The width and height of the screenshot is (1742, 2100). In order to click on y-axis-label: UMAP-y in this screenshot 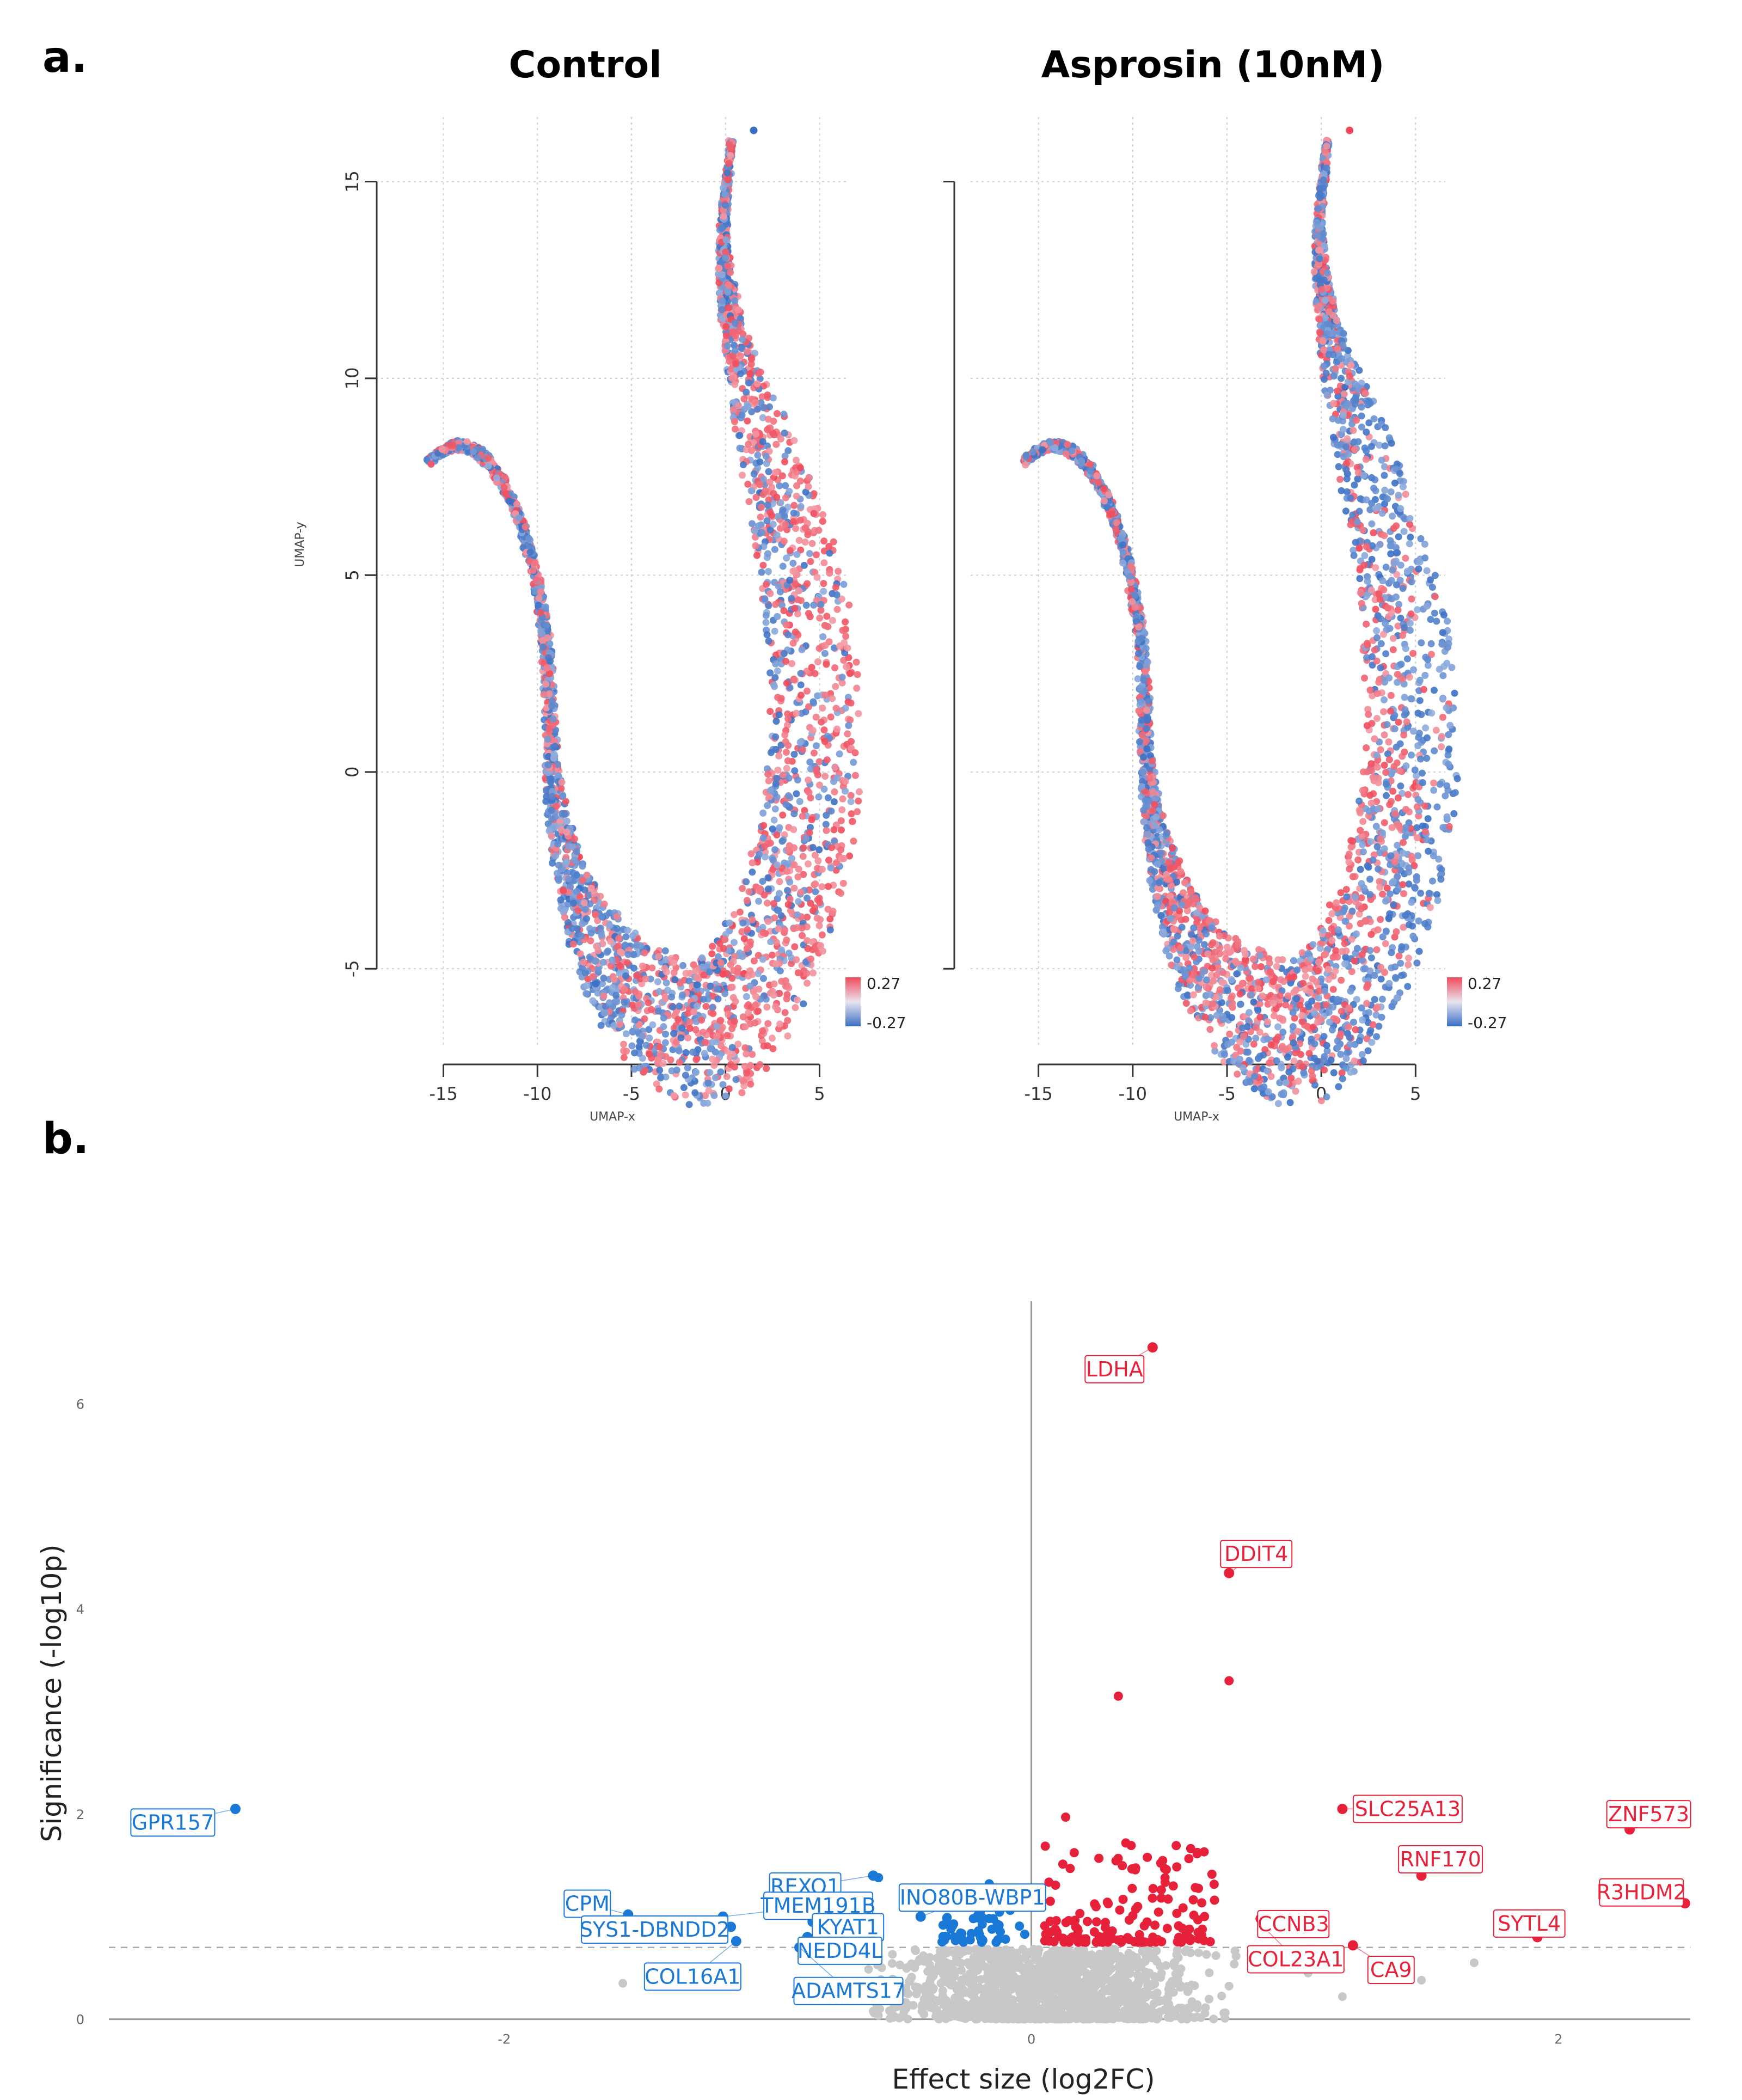, I will do `click(300, 544)`.